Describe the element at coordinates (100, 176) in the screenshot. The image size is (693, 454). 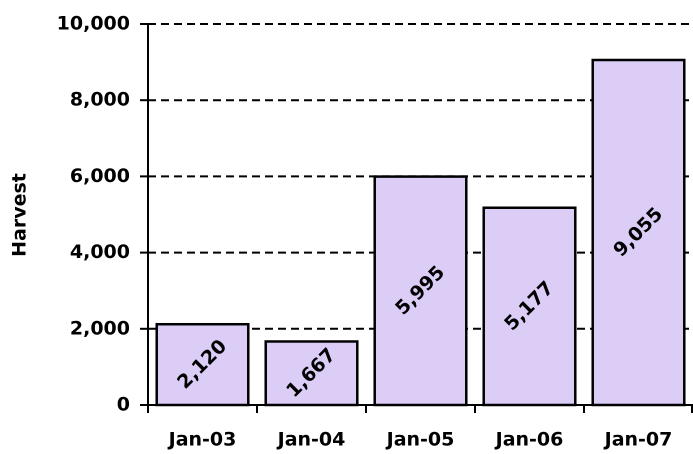
I see `y-tick-label: 6,000` at that location.